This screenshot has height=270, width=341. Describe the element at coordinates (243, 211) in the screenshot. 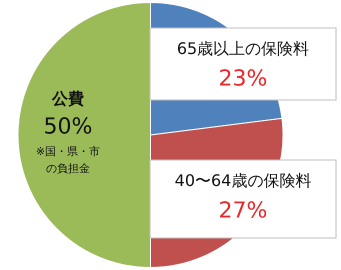

I see `data-label: 27%` at that location.